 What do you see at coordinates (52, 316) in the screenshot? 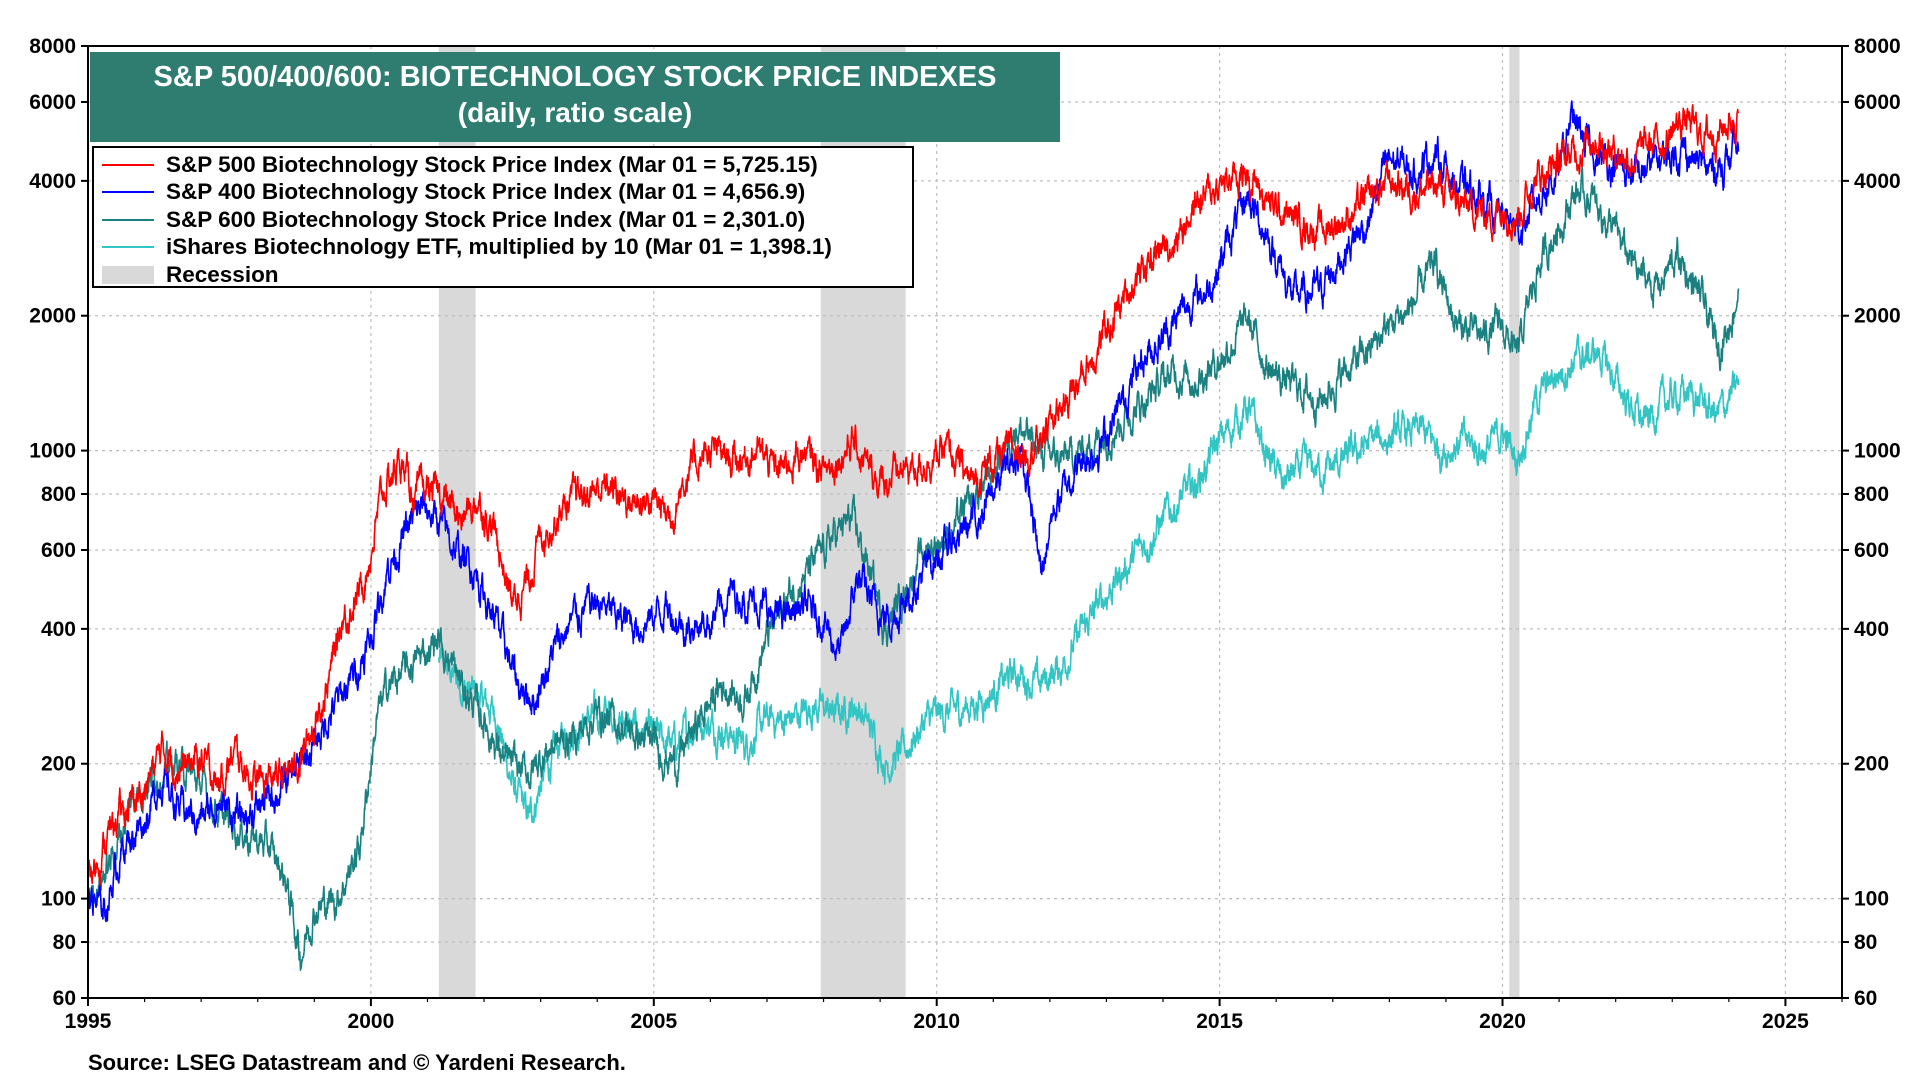
I see `y-tick-label-left-2000: 2000` at bounding box center [52, 316].